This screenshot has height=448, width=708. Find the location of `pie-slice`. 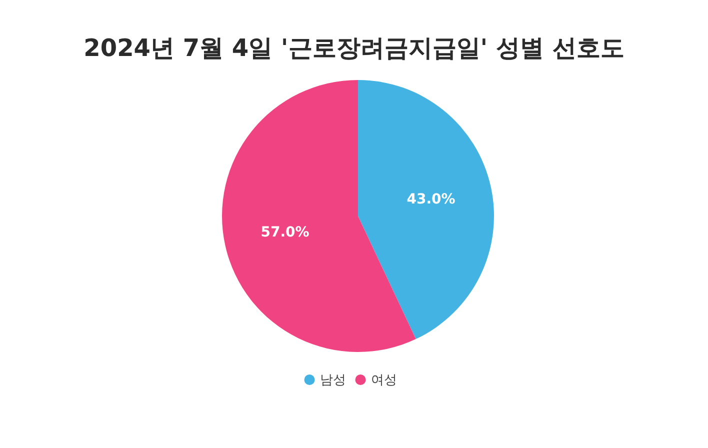

pie-slice is located at coordinates (426, 210).